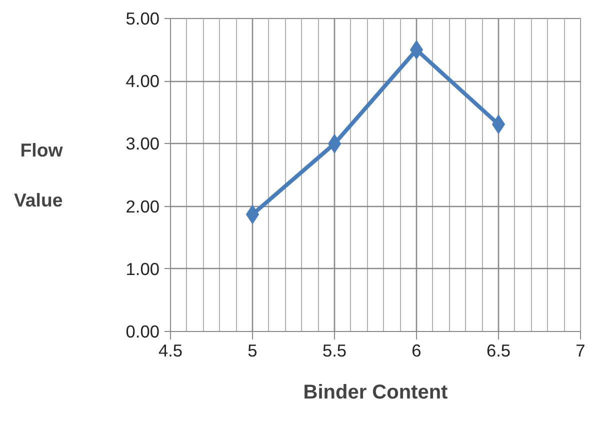 The width and height of the screenshot is (595, 421). Describe the element at coordinates (38, 175) in the screenshot. I see `text: Flow Value` at that location.